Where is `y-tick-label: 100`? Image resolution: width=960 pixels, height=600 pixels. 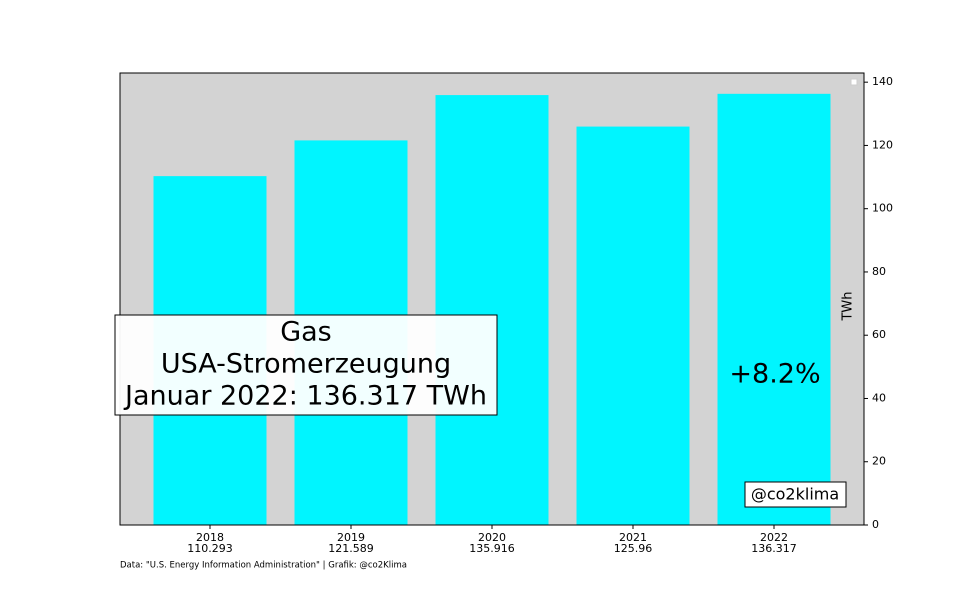 y-tick-label: 100 is located at coordinates (882, 208).